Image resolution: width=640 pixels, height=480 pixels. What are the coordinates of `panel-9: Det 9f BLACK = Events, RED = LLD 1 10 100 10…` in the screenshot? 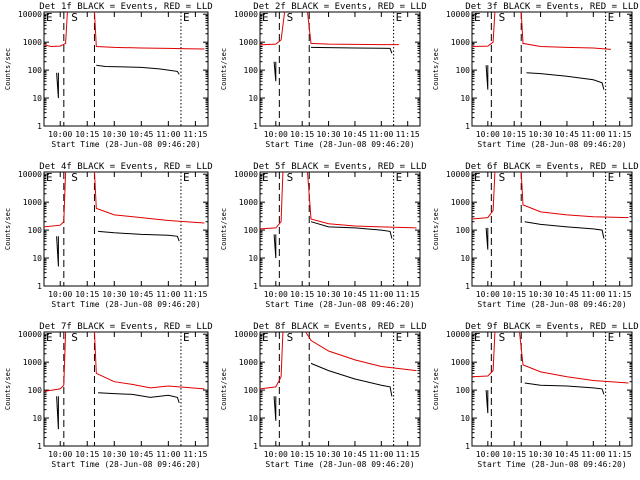 It's located at (535, 395).